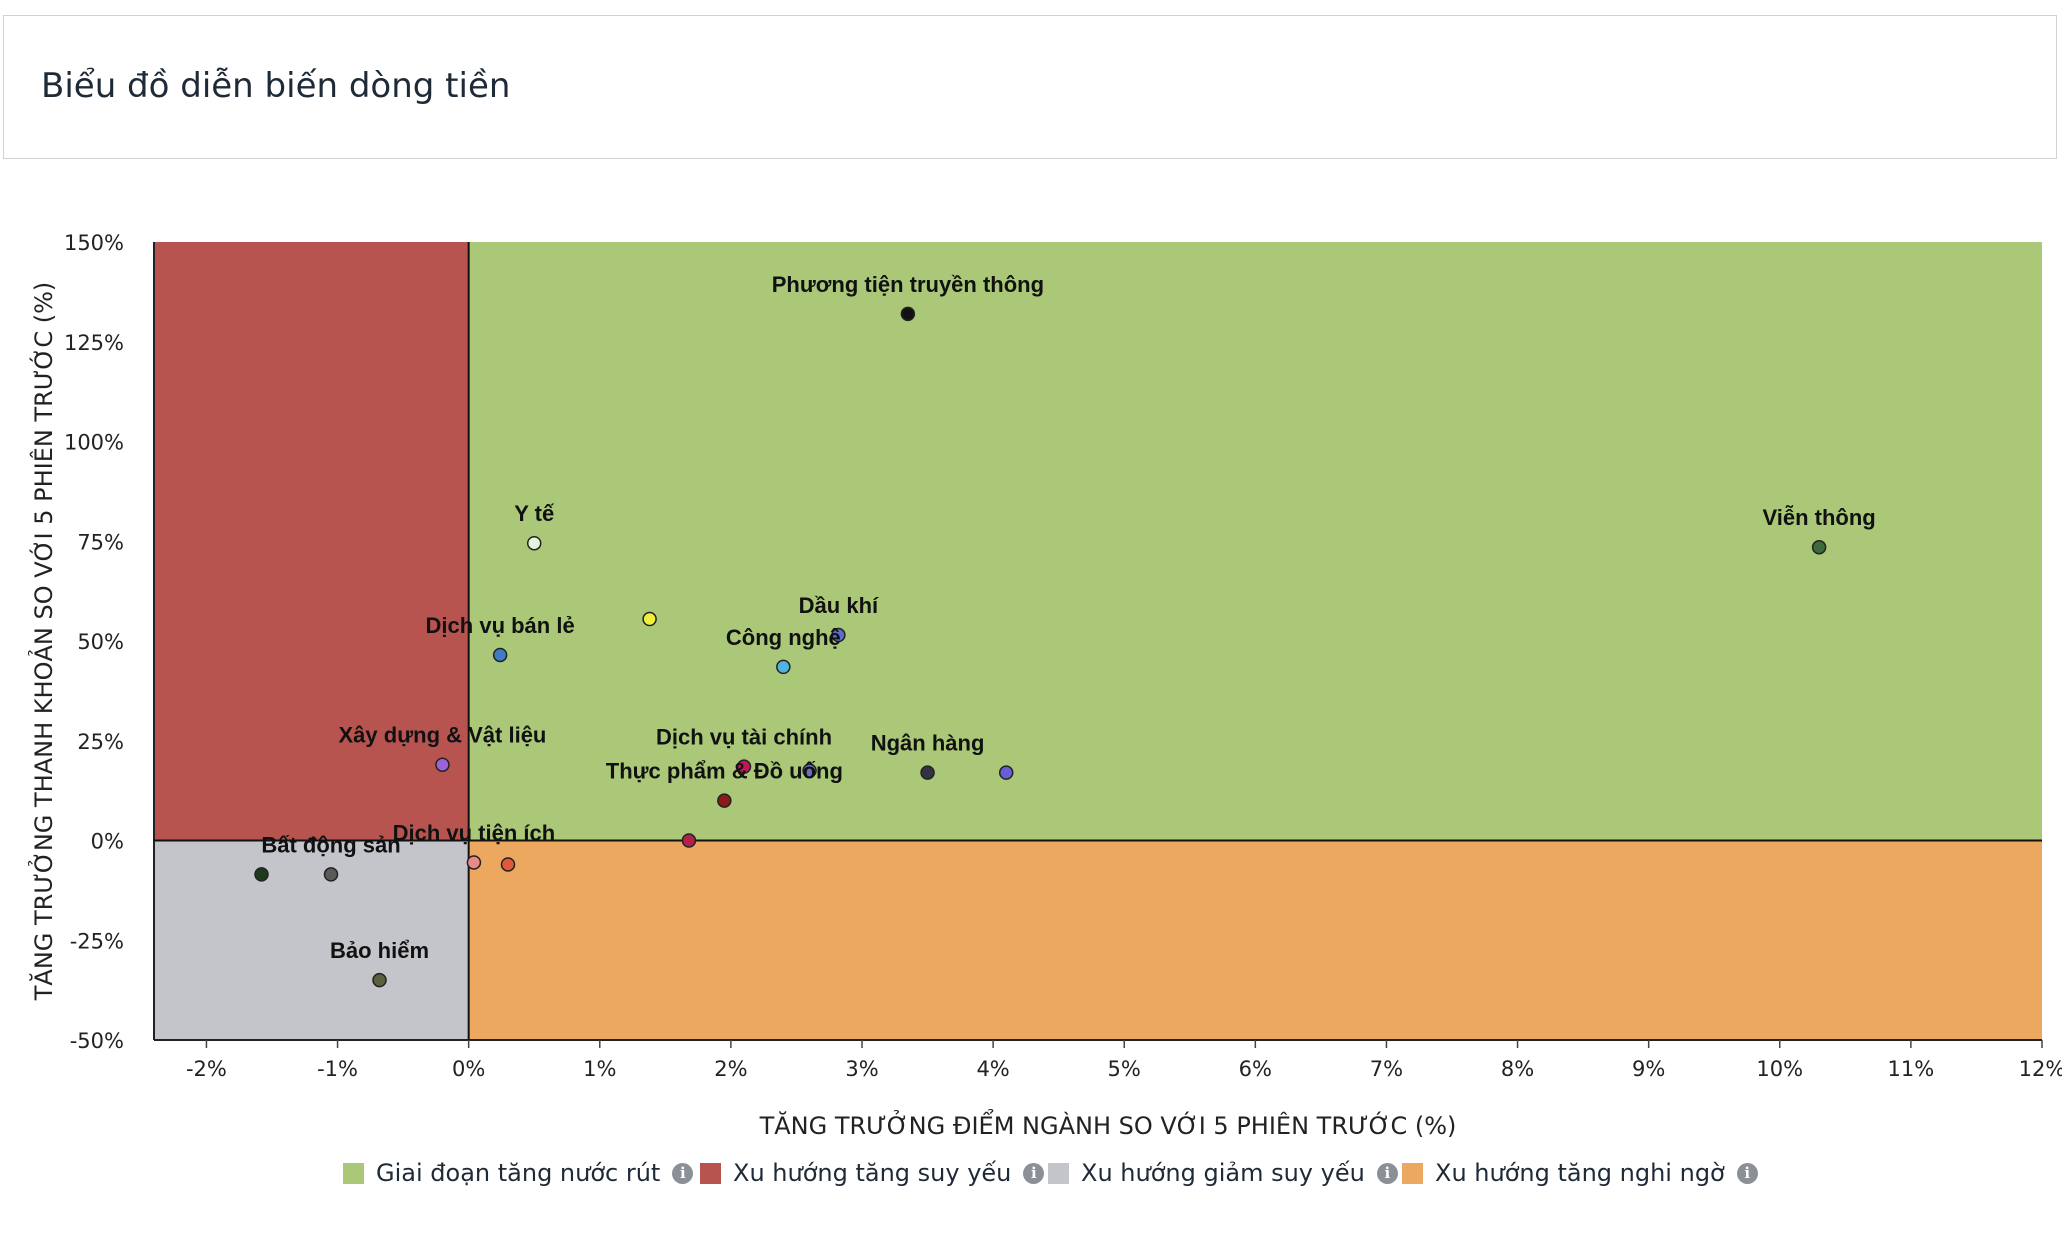 This screenshot has height=1246, width=2062. I want to click on data-point-label: Bảo hiểm, so click(379, 950).